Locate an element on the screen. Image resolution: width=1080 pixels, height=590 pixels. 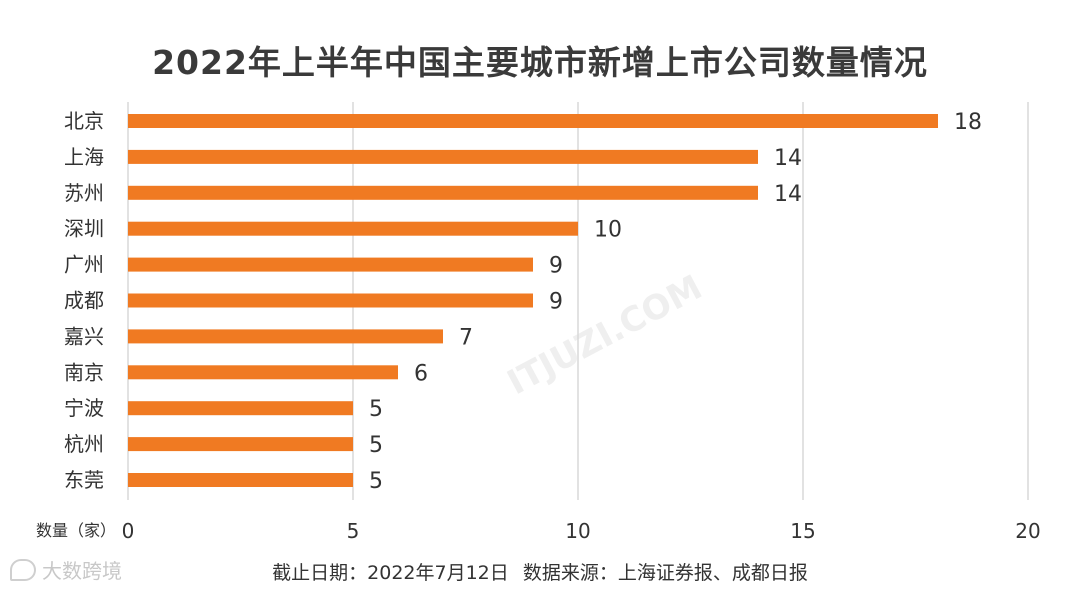
category-label: 上海 is located at coordinates (84, 157).